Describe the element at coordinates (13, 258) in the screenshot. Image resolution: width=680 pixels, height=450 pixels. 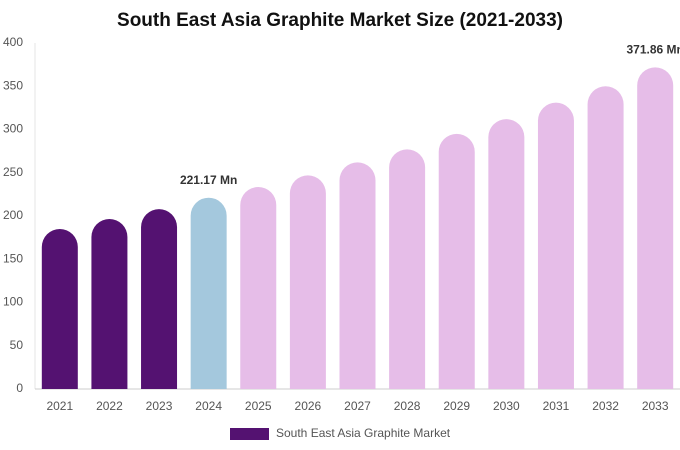
I see `y-tick-label: 150` at that location.